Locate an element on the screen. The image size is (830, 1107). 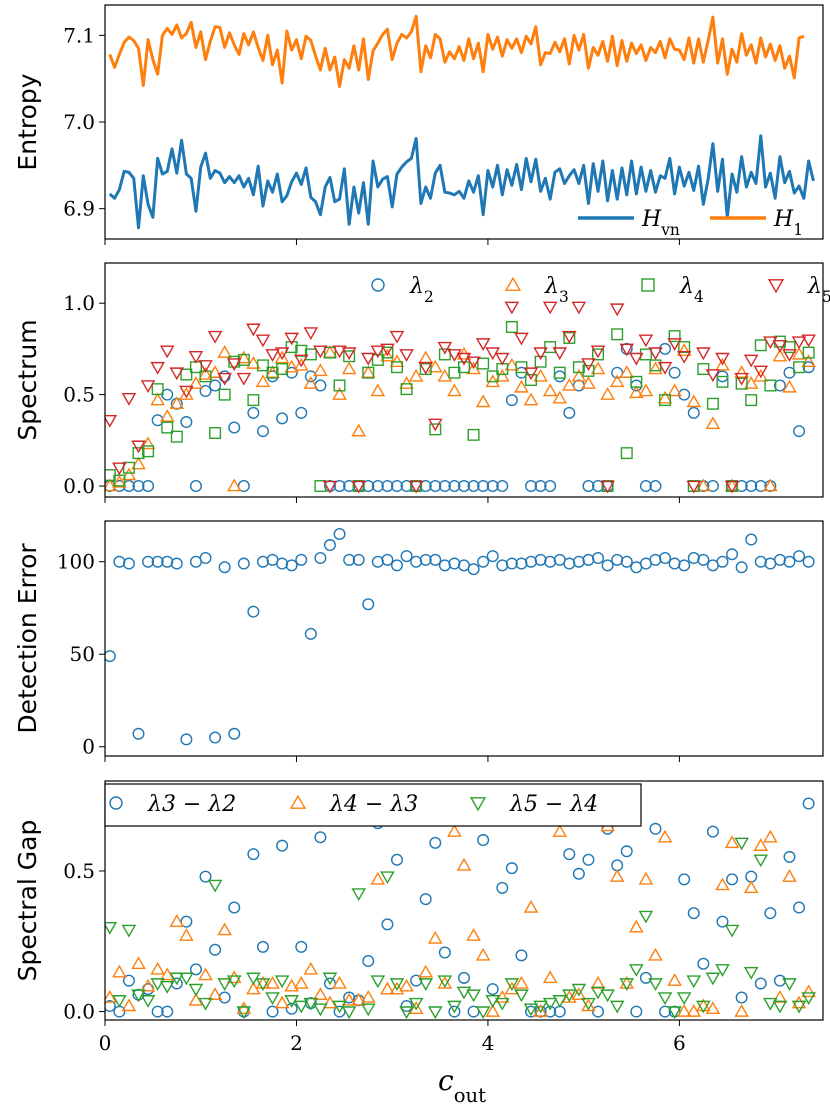
y-tick-label: 0 is located at coordinates (88, 747).